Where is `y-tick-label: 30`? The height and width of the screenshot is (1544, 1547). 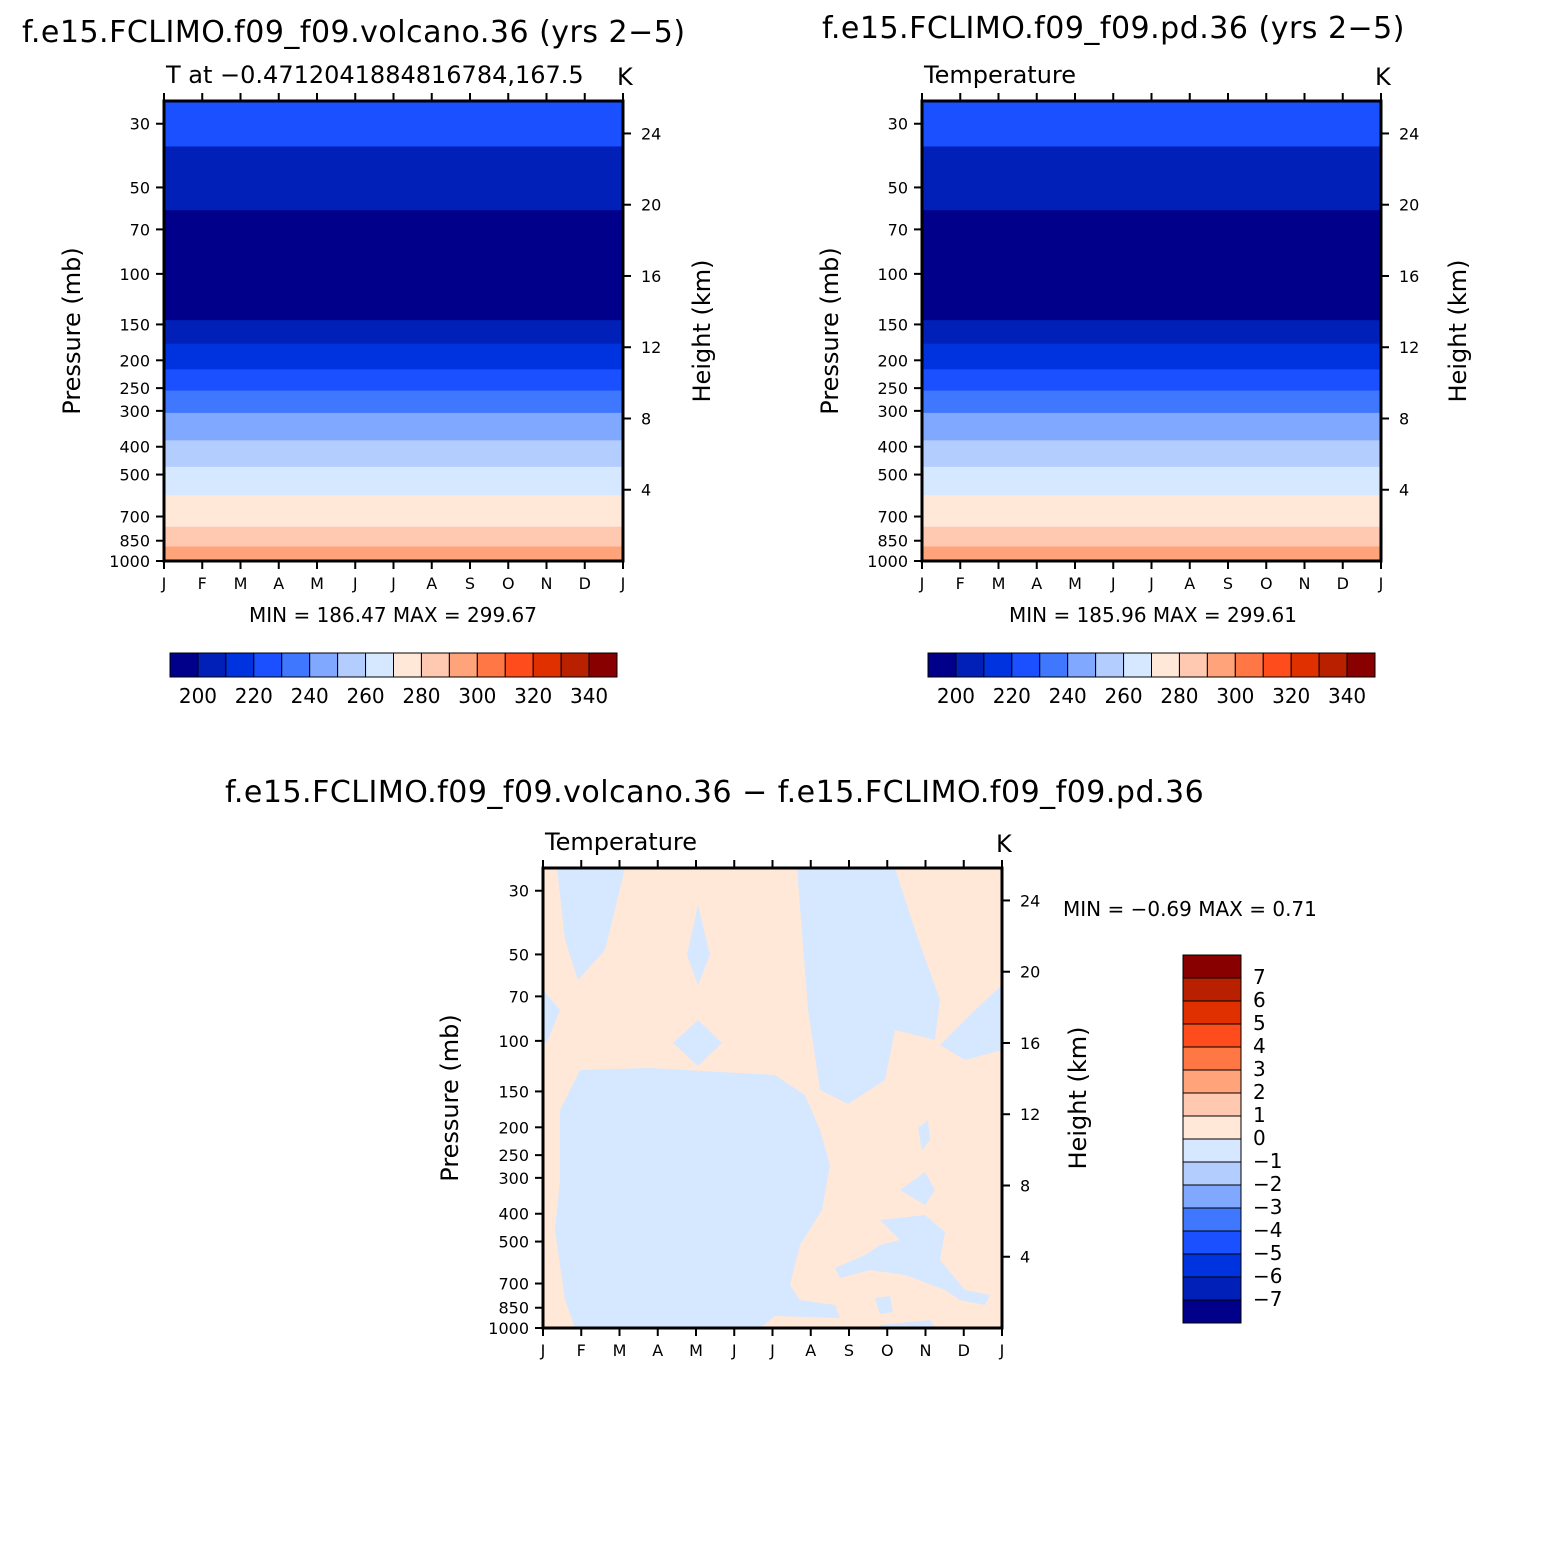 y-tick-label: 30 is located at coordinates (519, 891).